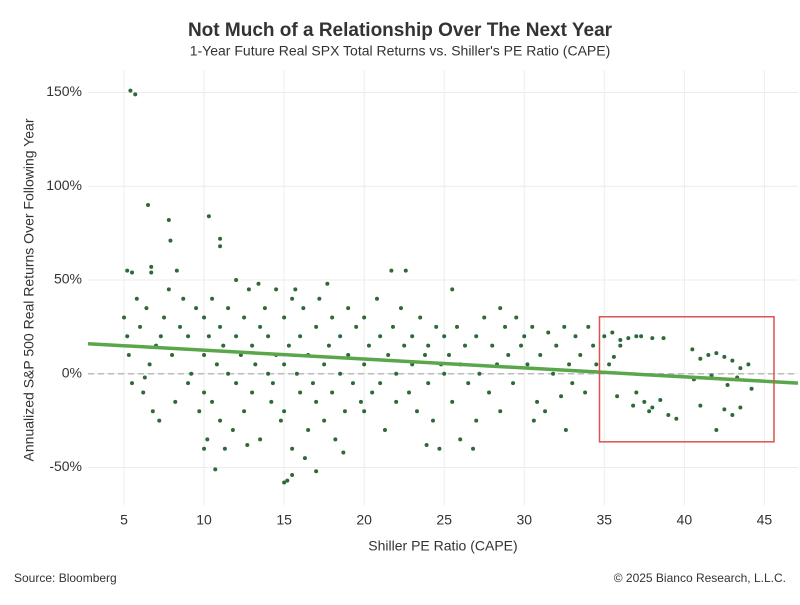 The height and width of the screenshot is (605, 800). What do you see at coordinates (686, 379) in the screenshot?
I see `highlight-box` at bounding box center [686, 379].